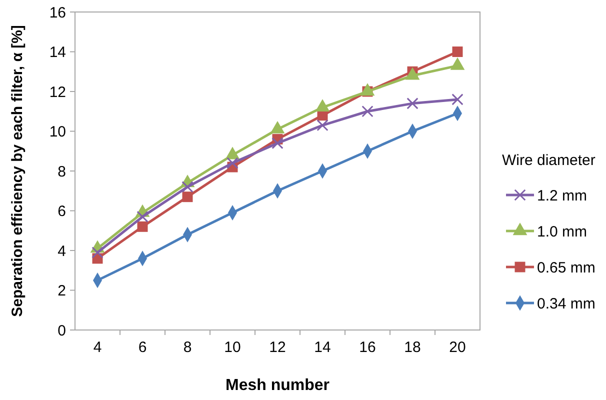 The width and height of the screenshot is (606, 400). I want to click on legend-title: Wire diameter, so click(549, 160).